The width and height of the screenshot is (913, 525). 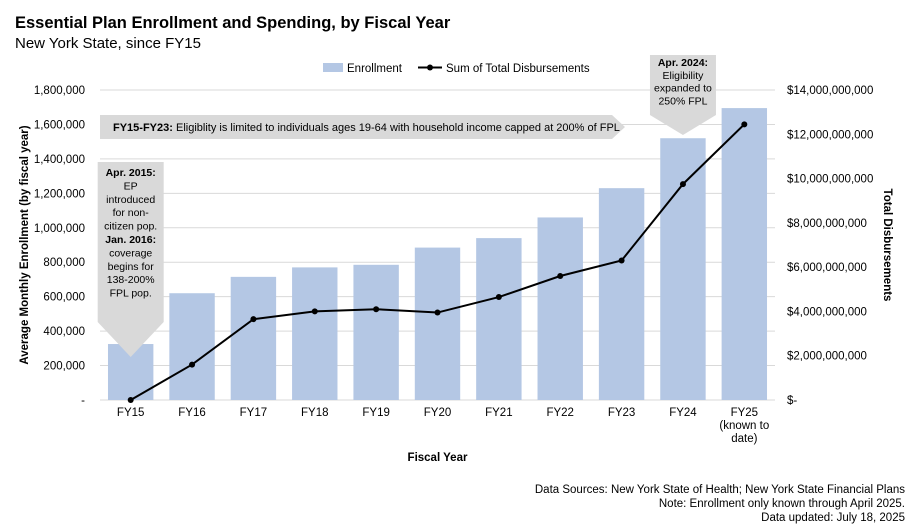 I want to click on y2-tick-label: $12,000,000,000, so click(x=830, y=135).